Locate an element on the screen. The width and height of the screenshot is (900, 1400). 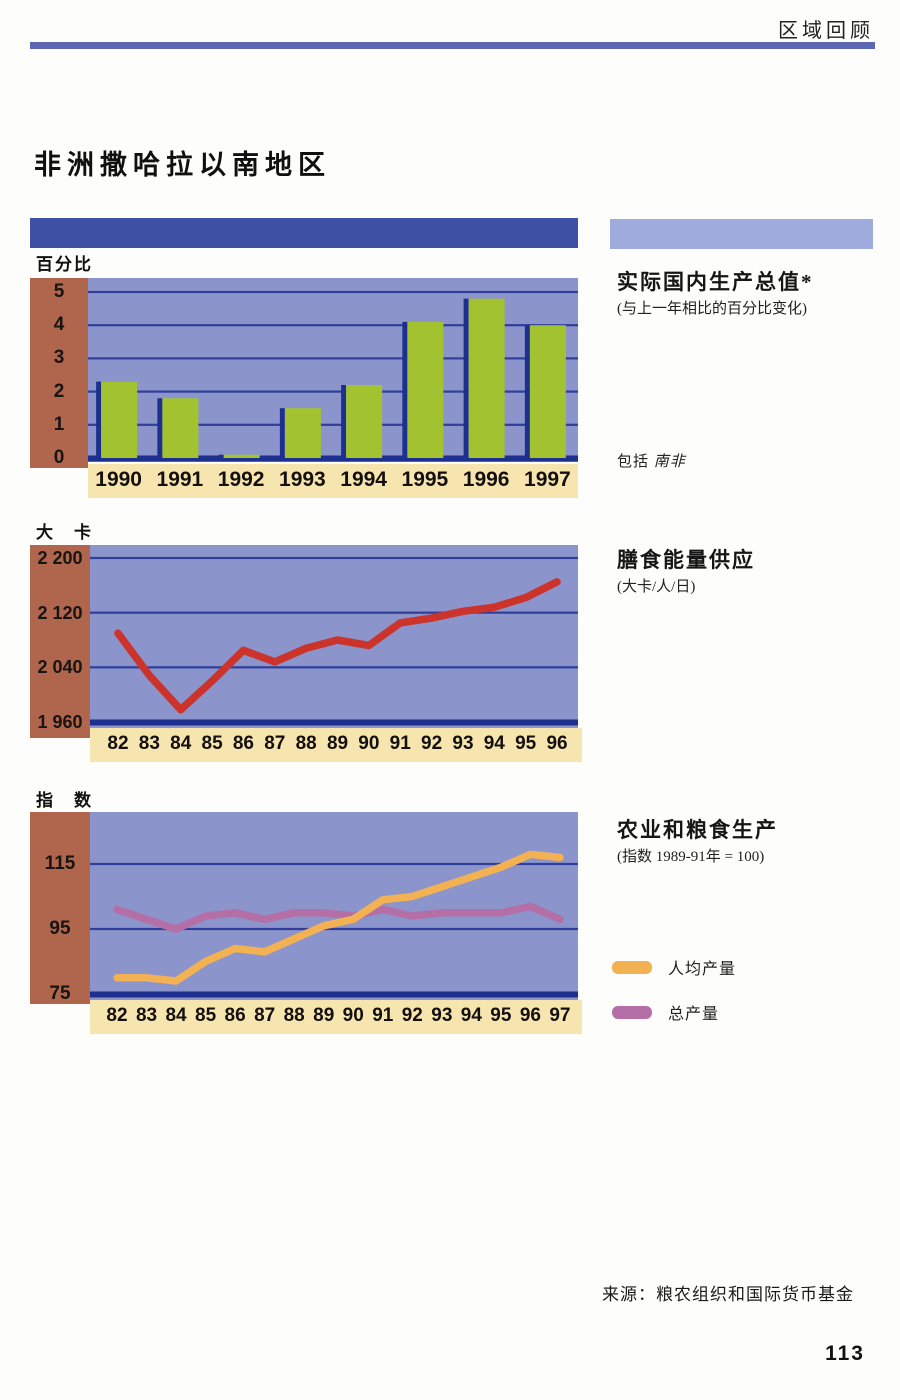
x-tick-label: 1997 is located at coordinates (547, 479).